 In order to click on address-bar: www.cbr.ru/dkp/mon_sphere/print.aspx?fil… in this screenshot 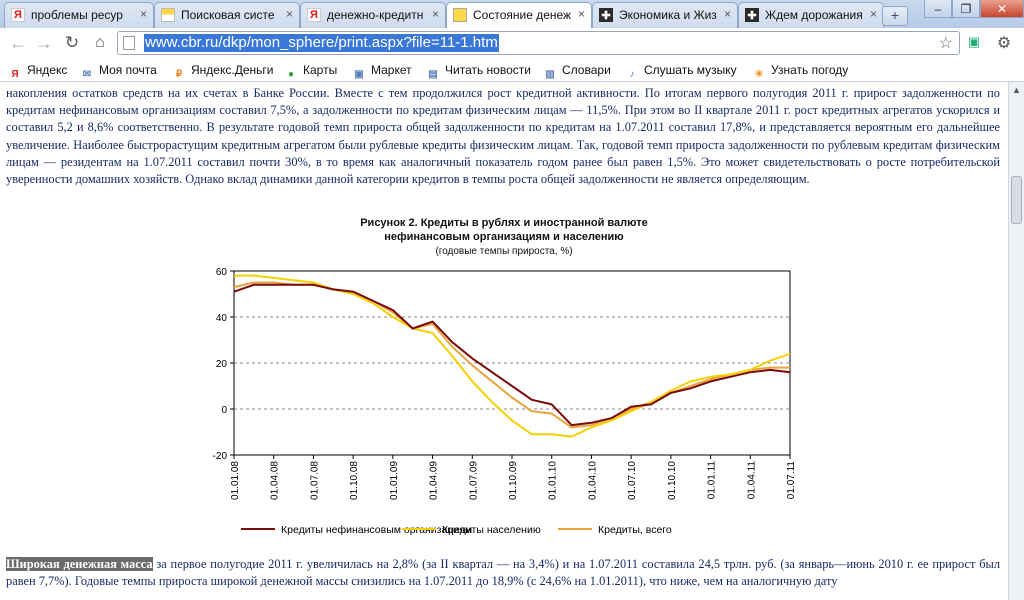, I will do `click(538, 43)`.